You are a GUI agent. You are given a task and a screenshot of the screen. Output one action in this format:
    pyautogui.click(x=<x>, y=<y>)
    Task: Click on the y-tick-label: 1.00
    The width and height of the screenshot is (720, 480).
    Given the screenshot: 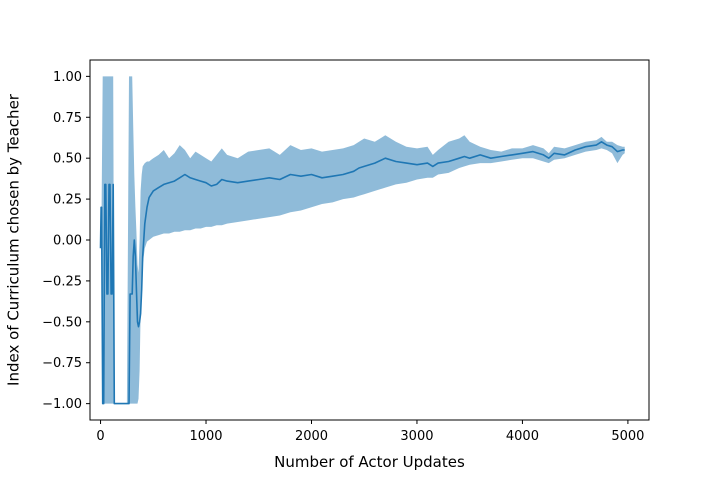 What is the action you would take?
    pyautogui.click(x=67, y=77)
    